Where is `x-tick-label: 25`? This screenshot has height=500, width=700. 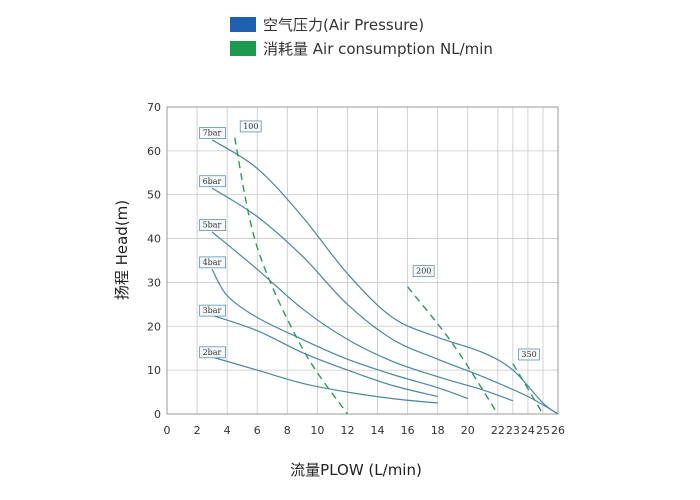 x-tick-label: 25 is located at coordinates (543, 430).